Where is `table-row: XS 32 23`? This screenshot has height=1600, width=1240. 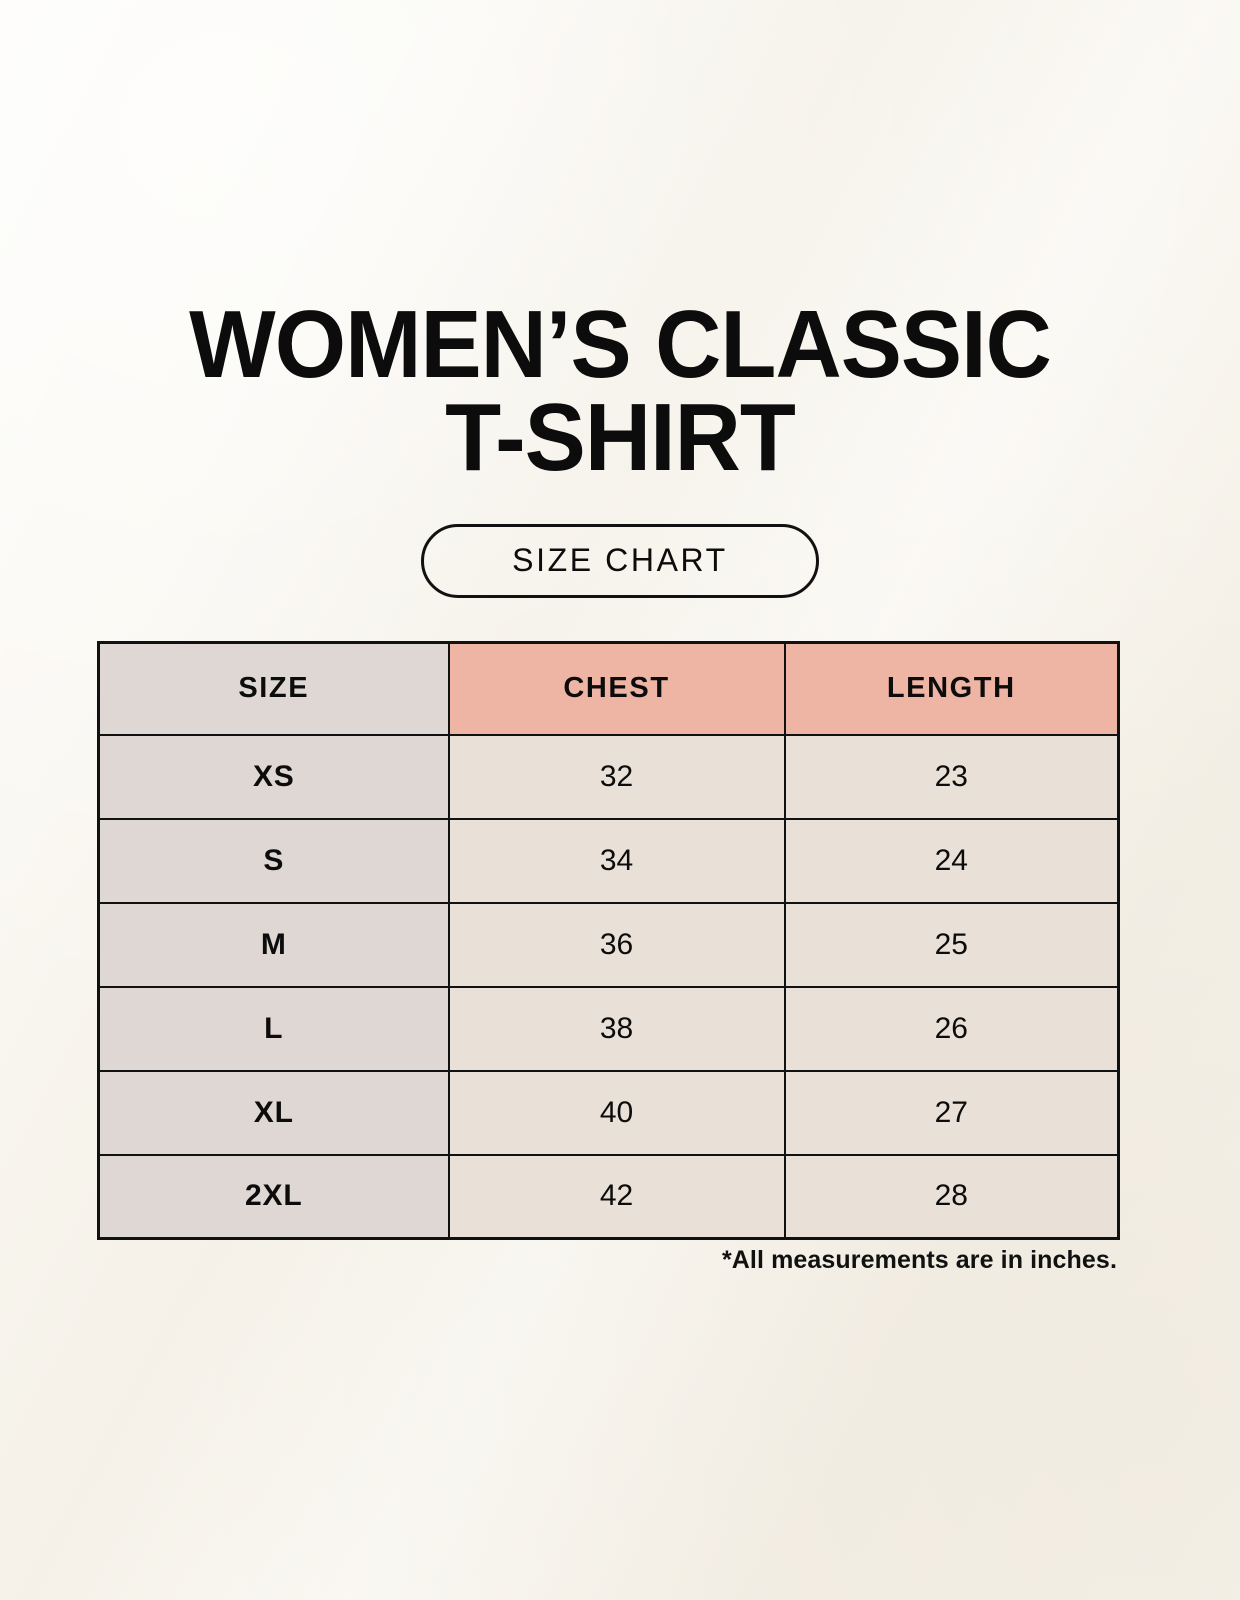 table-row: XS 32 23 is located at coordinates (608, 776).